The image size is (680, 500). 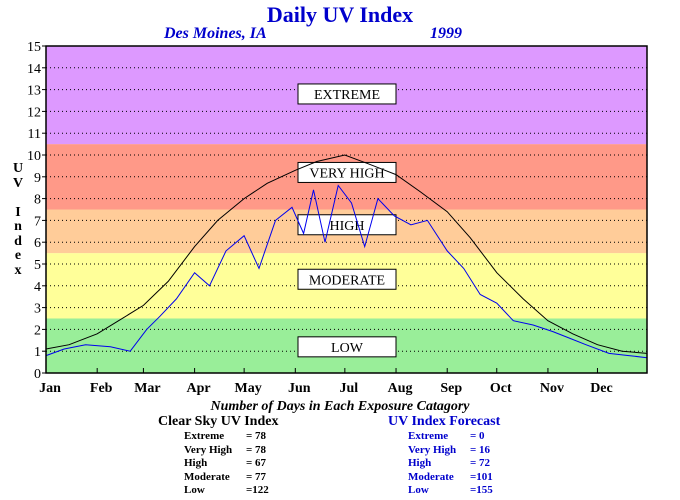 I want to click on forecast-row: Moderate =101, so click(x=450, y=478).